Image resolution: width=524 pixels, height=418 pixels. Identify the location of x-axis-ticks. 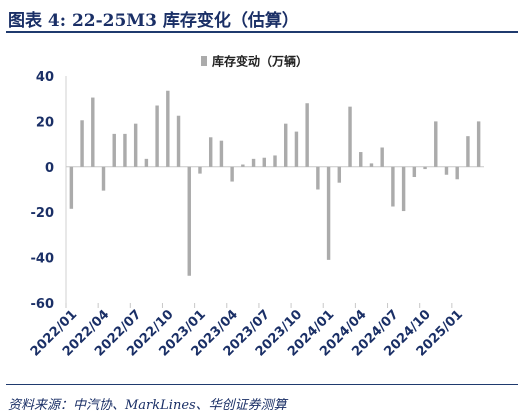
(259, 305).